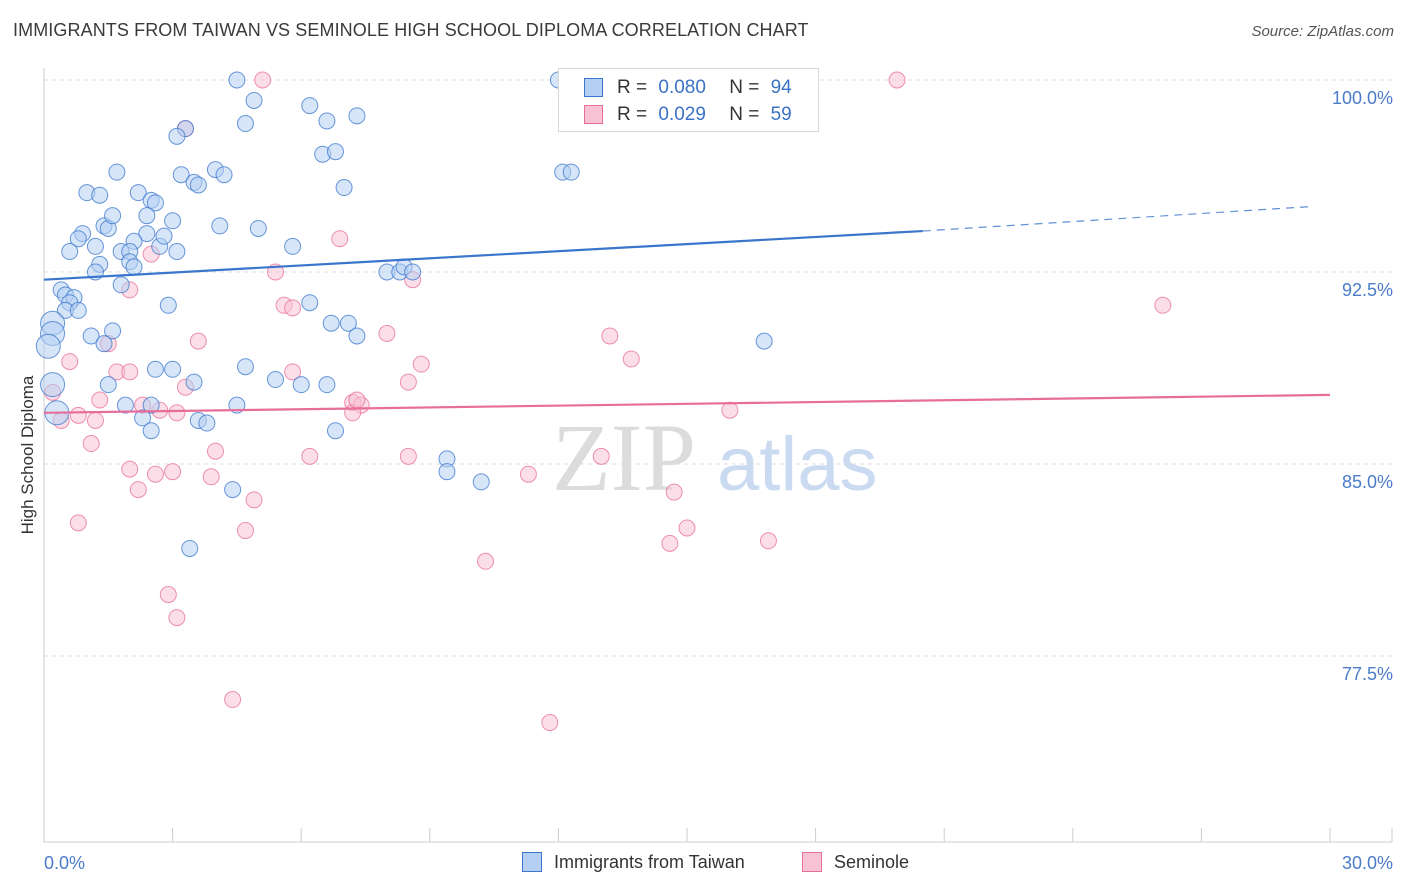  Describe the element at coordinates (27, 455) in the screenshot. I see `y-axis-label: High School Diploma` at that location.